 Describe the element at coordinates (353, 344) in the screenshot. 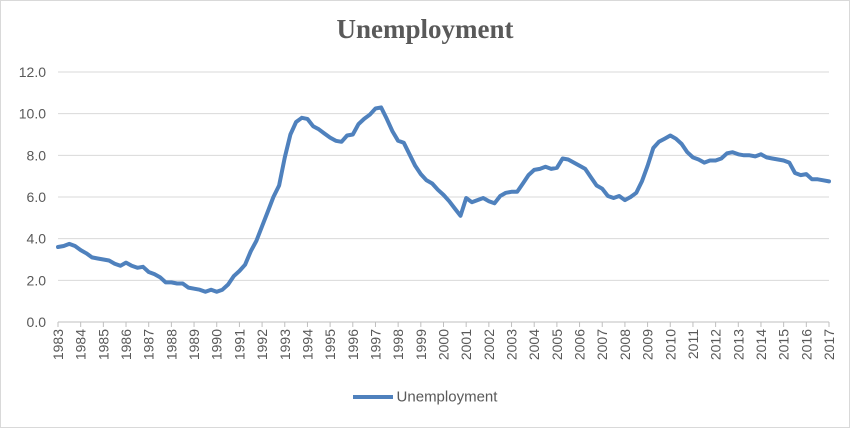

I see `x-tick-label: 1996` at that location.